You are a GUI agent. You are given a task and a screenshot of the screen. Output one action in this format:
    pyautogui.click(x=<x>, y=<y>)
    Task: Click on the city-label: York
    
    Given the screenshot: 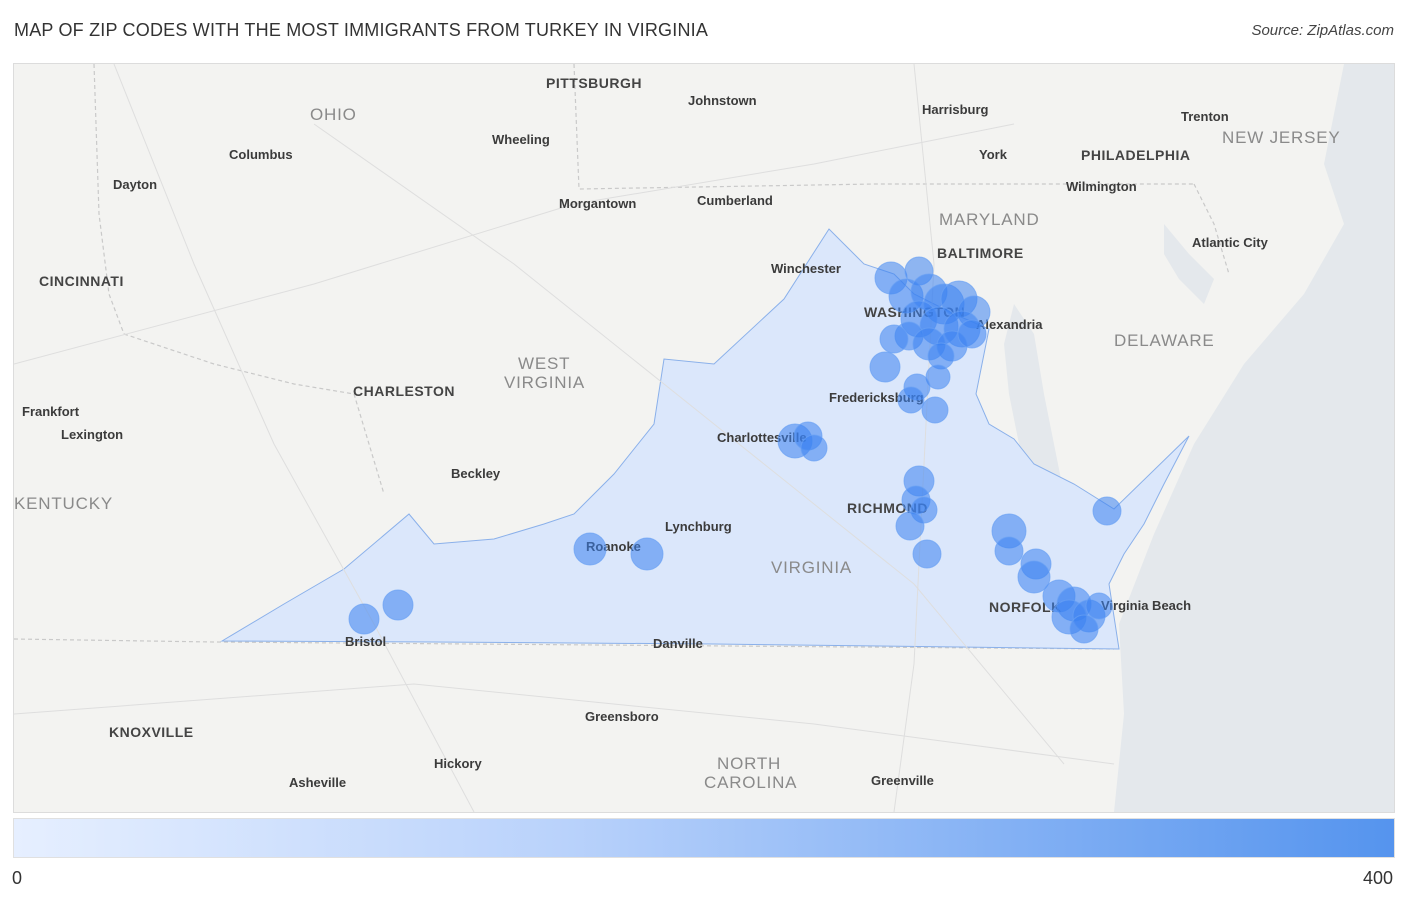 What is the action you would take?
    pyautogui.click(x=993, y=154)
    